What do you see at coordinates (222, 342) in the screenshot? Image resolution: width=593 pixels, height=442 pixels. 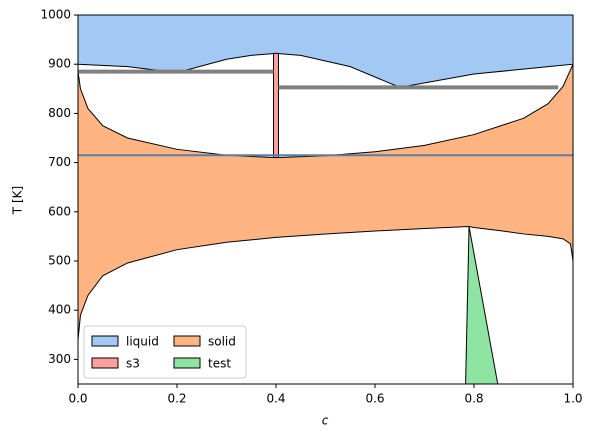 I see `legend-label: solid` at bounding box center [222, 342].